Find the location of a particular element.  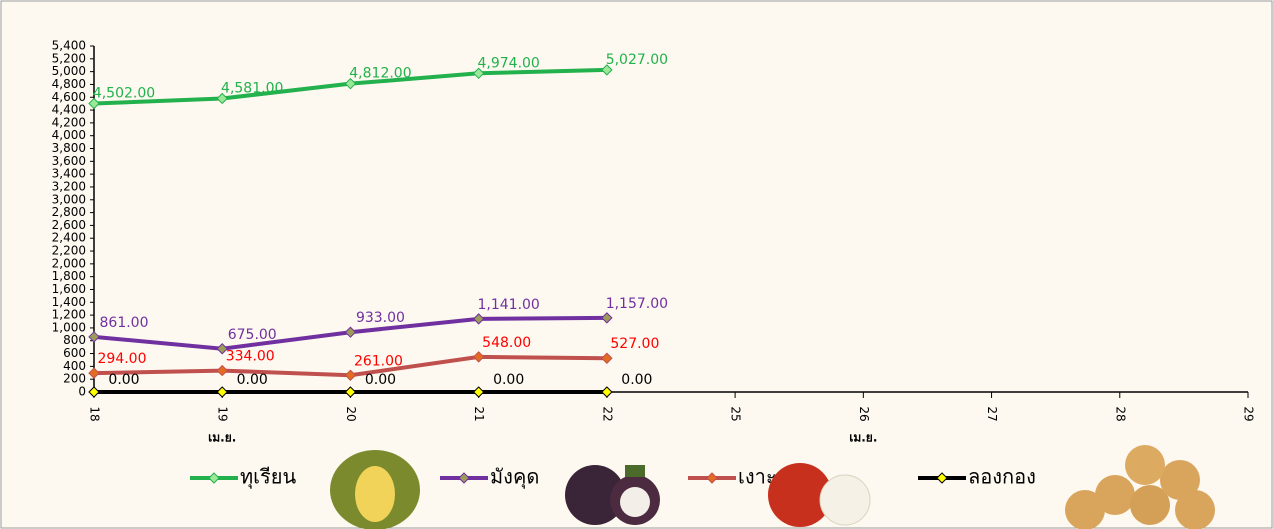

x-tick-label: 22 is located at coordinates (607, 413).